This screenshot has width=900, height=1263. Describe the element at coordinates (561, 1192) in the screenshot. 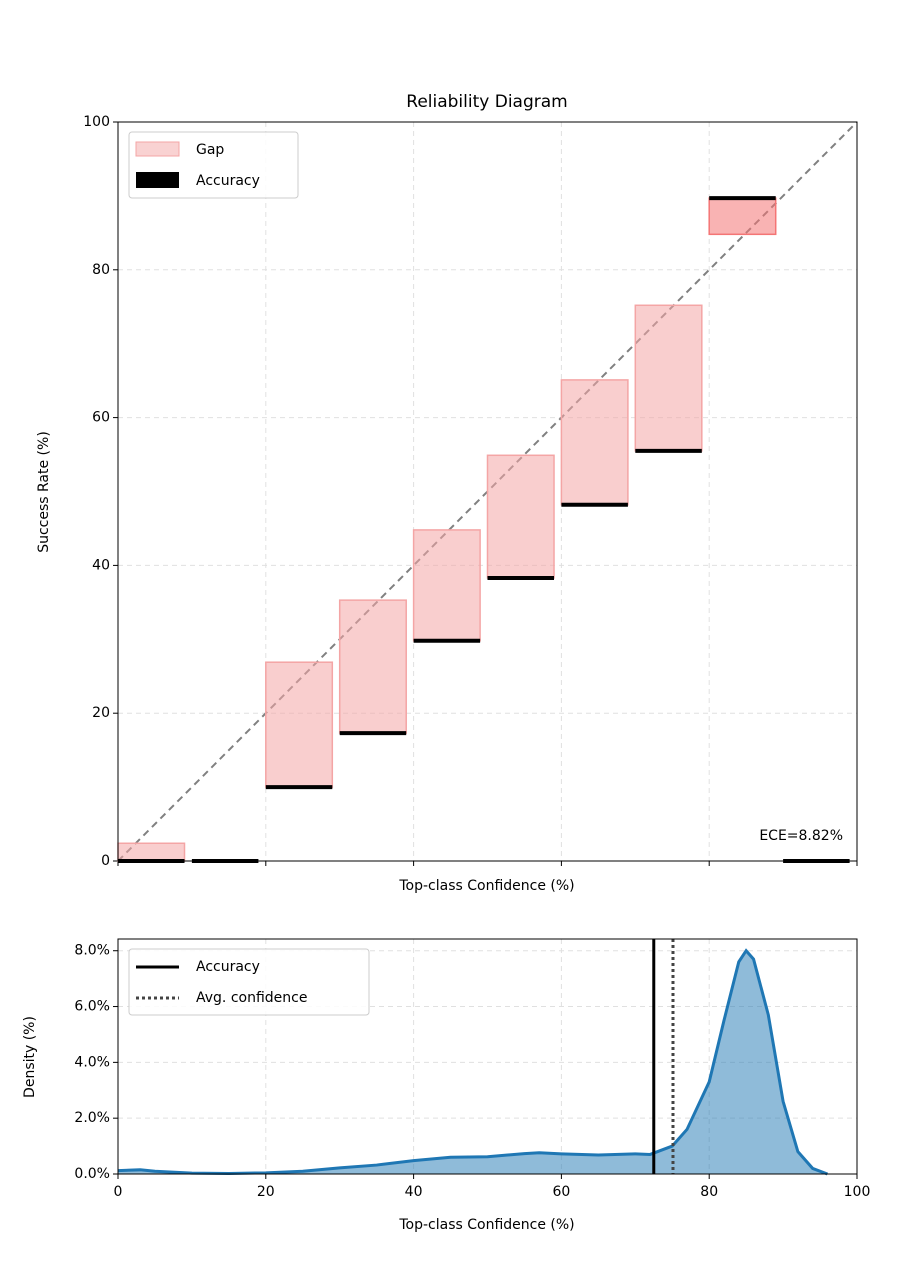

I see `x-tick-label: 60` at that location.